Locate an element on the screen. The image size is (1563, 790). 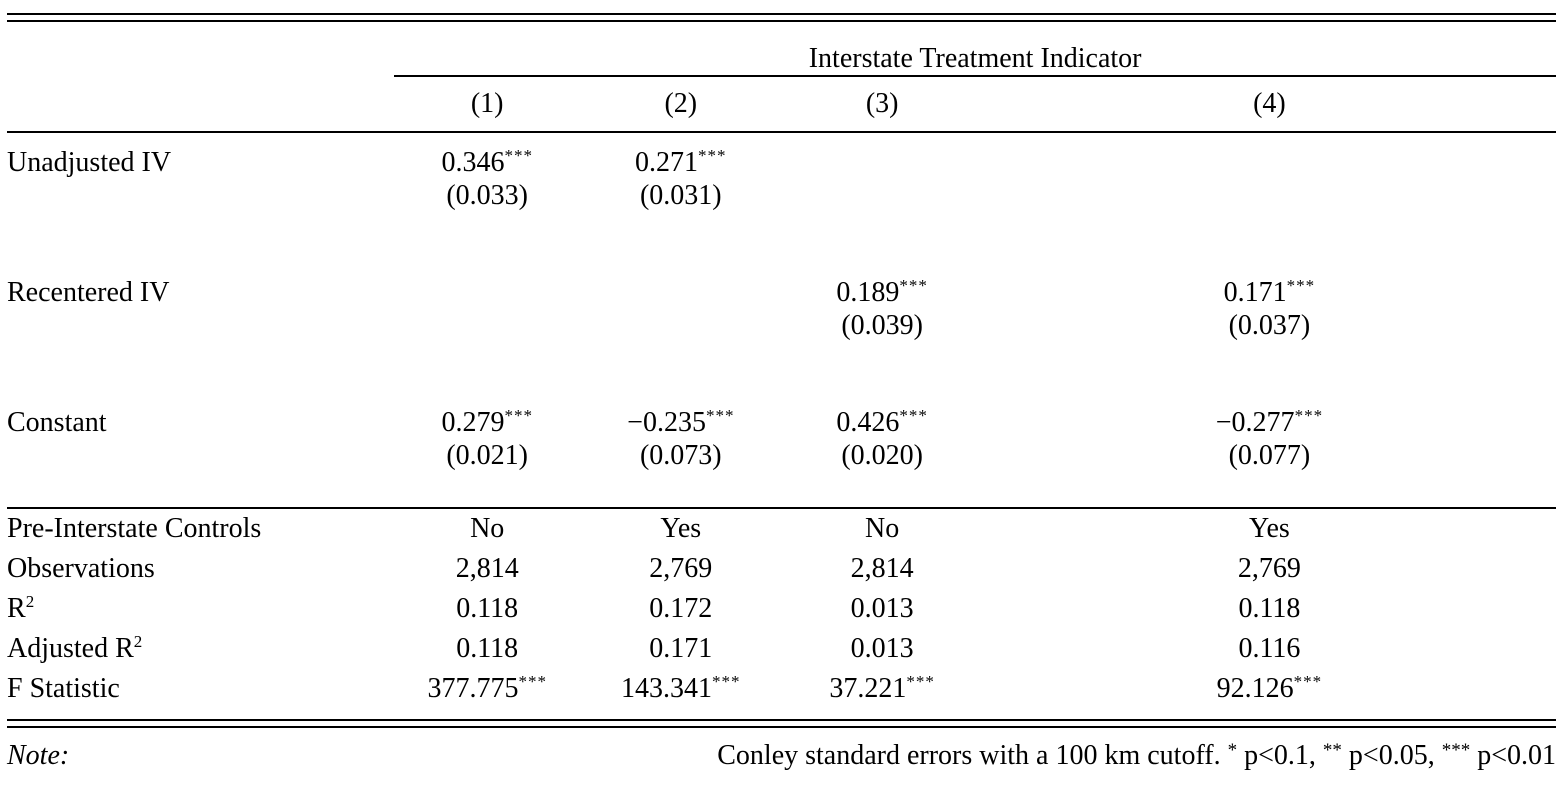
stat-cell: 377.775*** is located at coordinates (487, 688).